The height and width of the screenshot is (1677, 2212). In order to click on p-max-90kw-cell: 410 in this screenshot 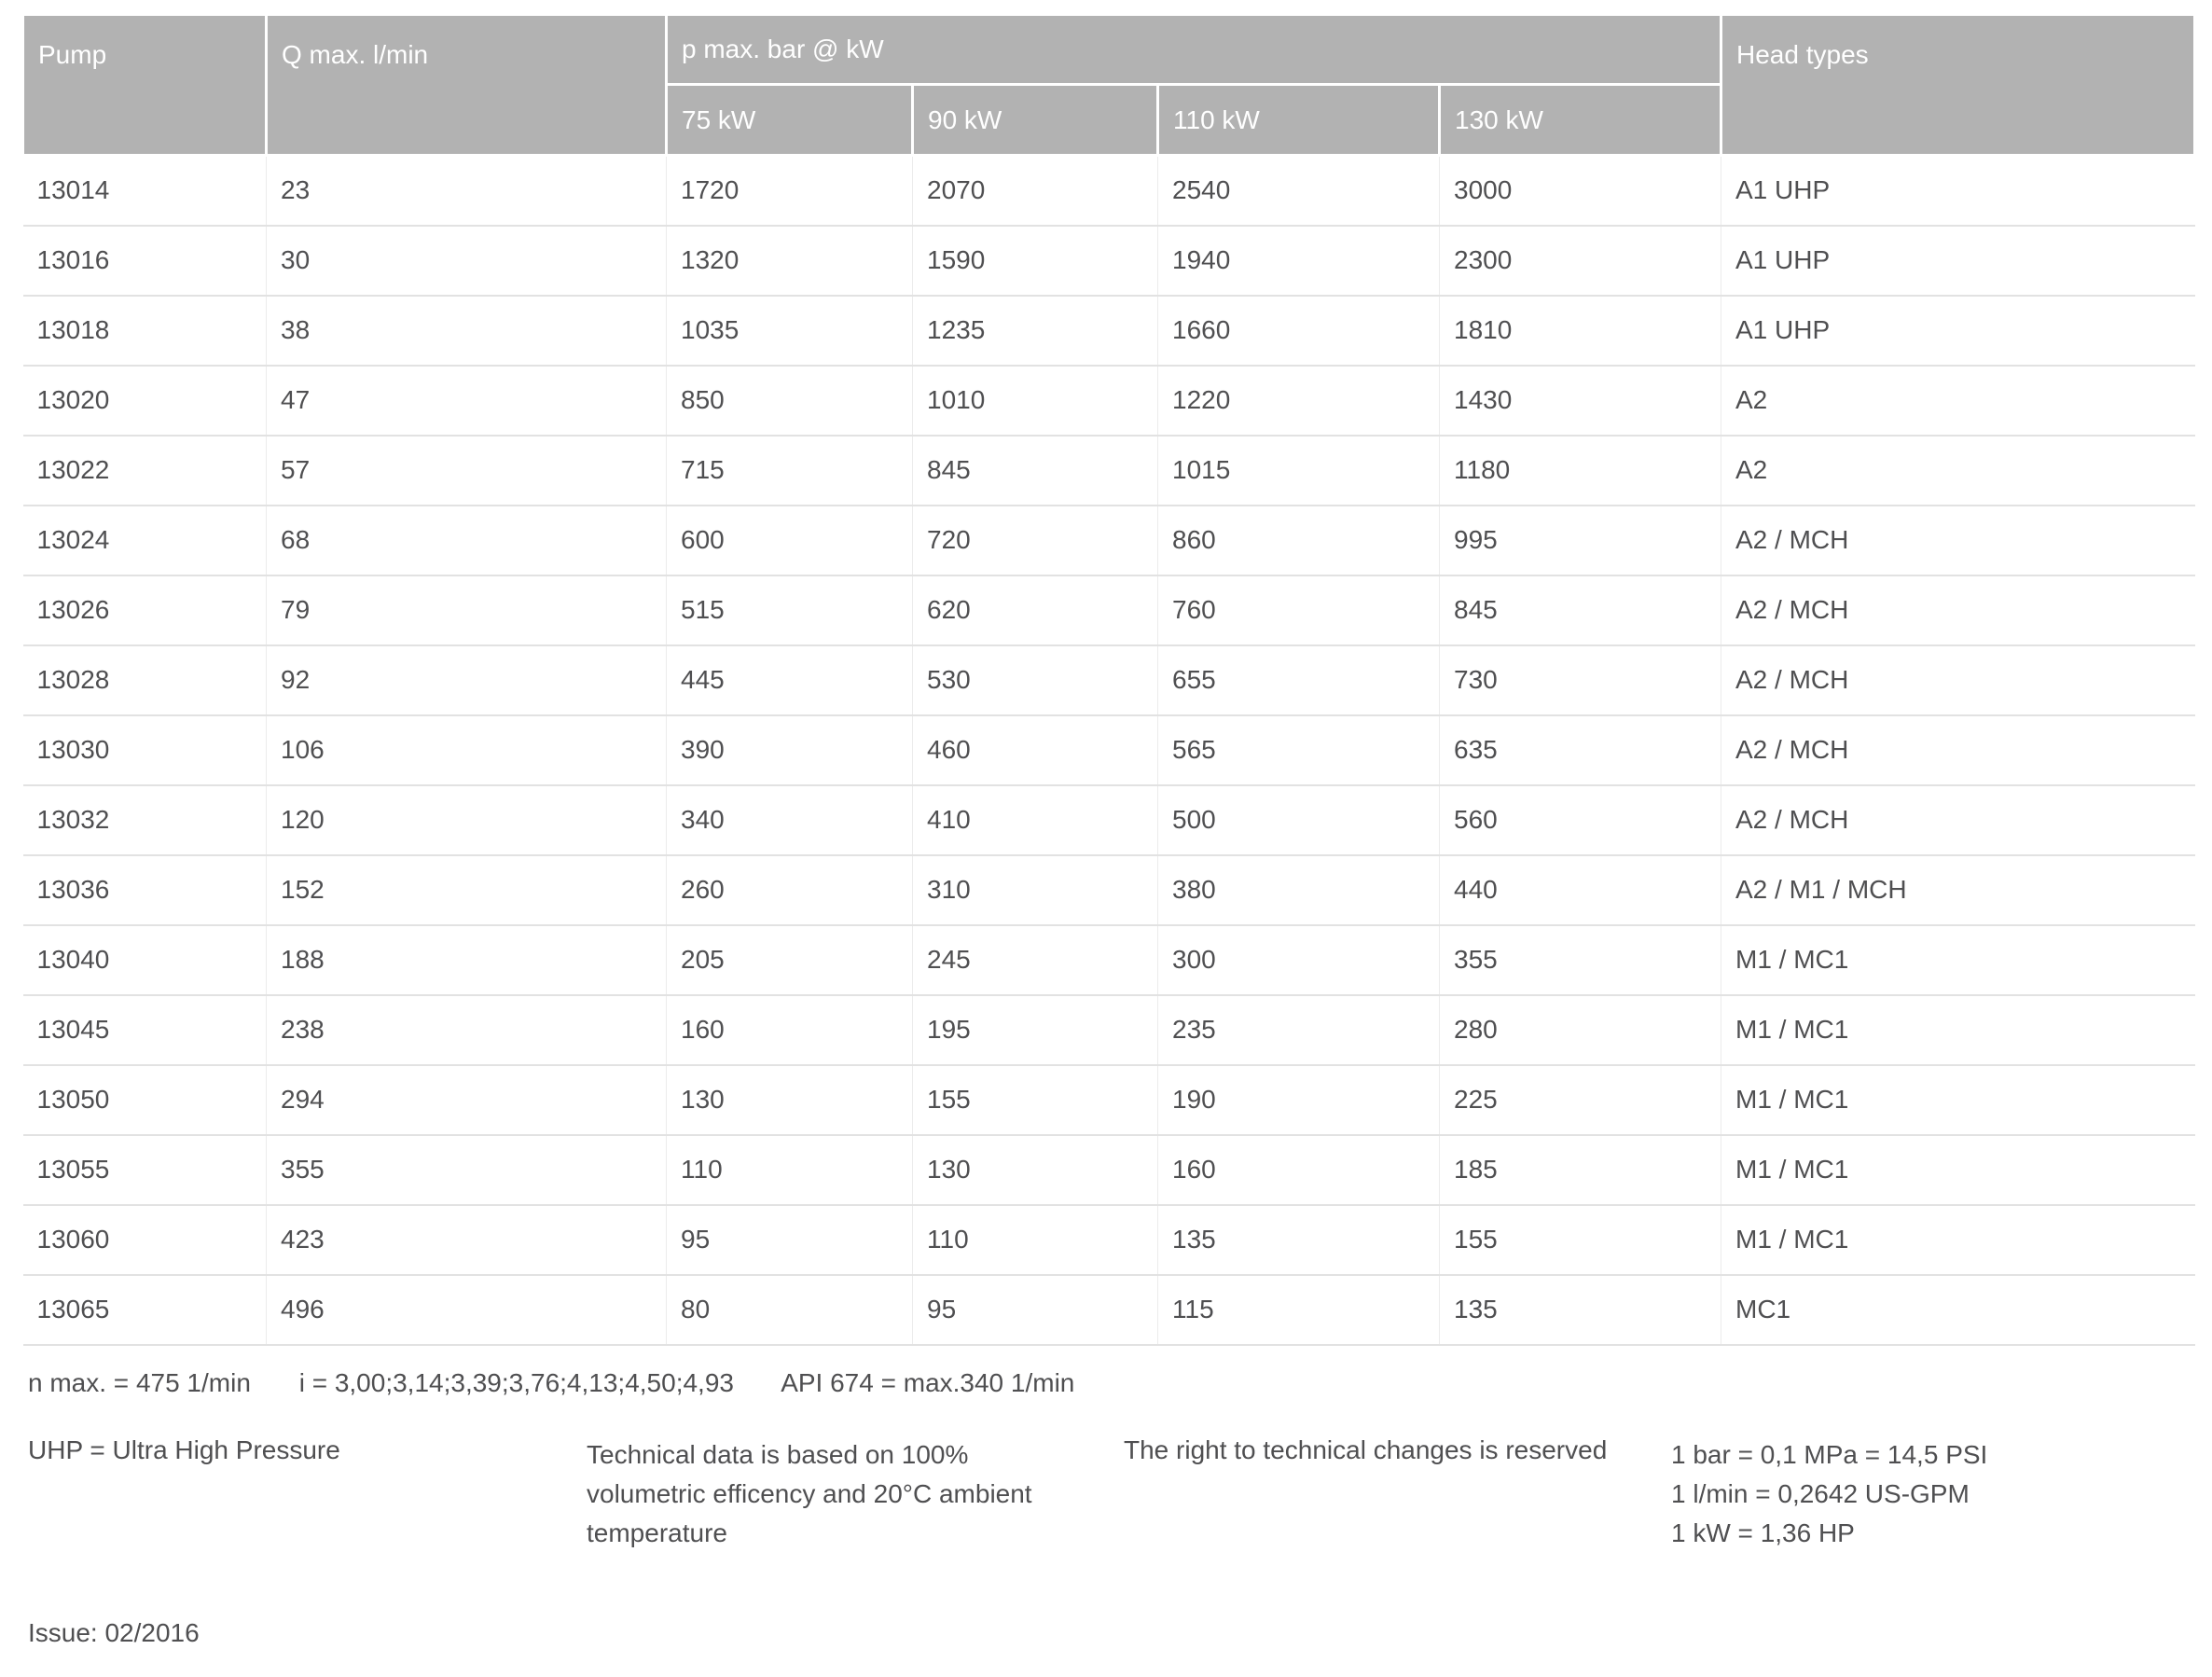, I will do `click(1035, 819)`.